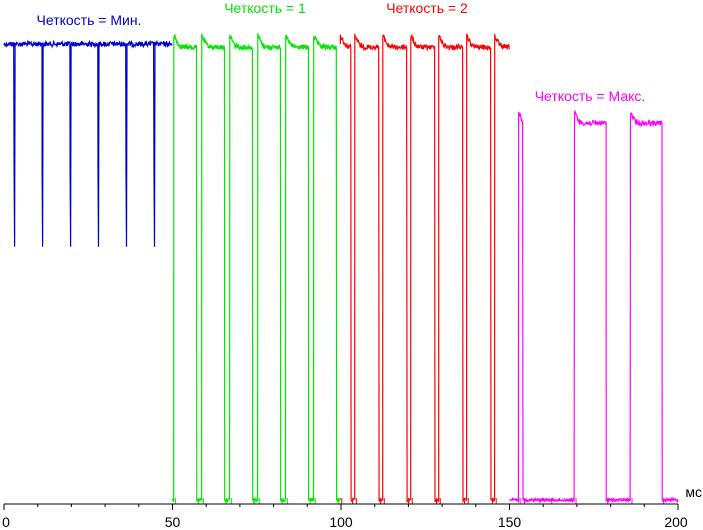 Image resolution: width=703 pixels, height=530 pixels. I want to click on series-label: Четкость = 2, so click(427, 8).